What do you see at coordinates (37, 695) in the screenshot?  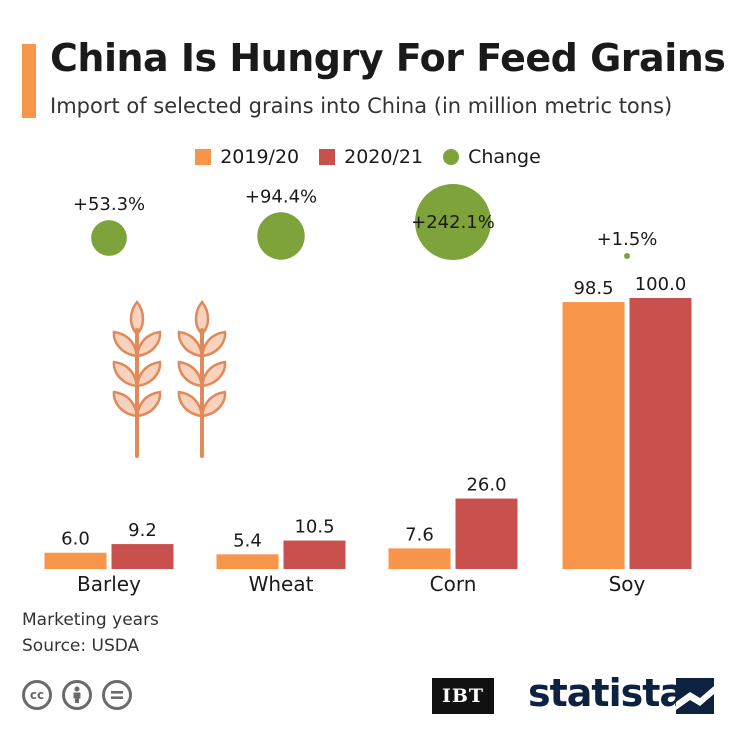 I see `cc-icon: cc` at bounding box center [37, 695].